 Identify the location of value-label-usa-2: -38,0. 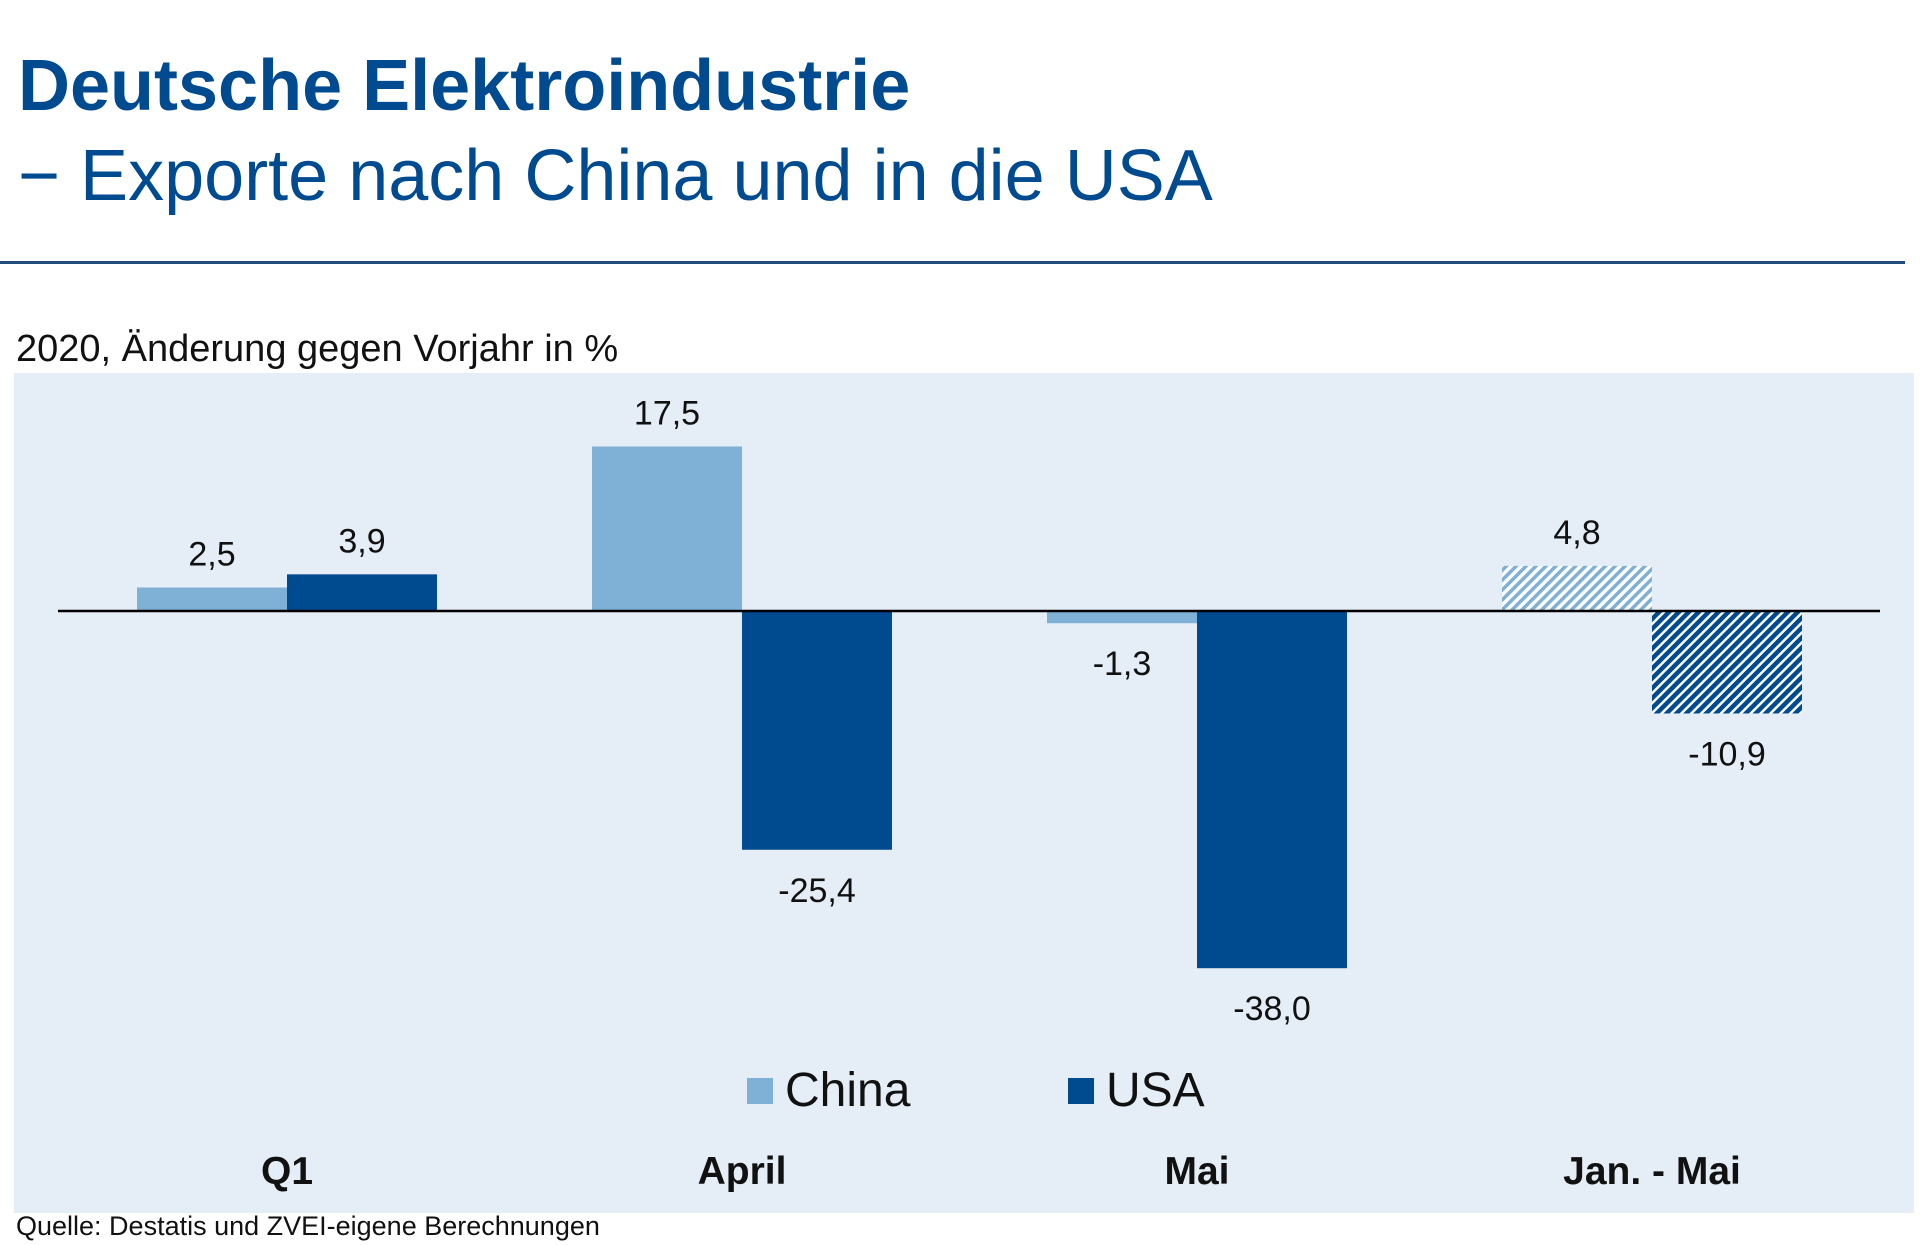
(1272, 1009).